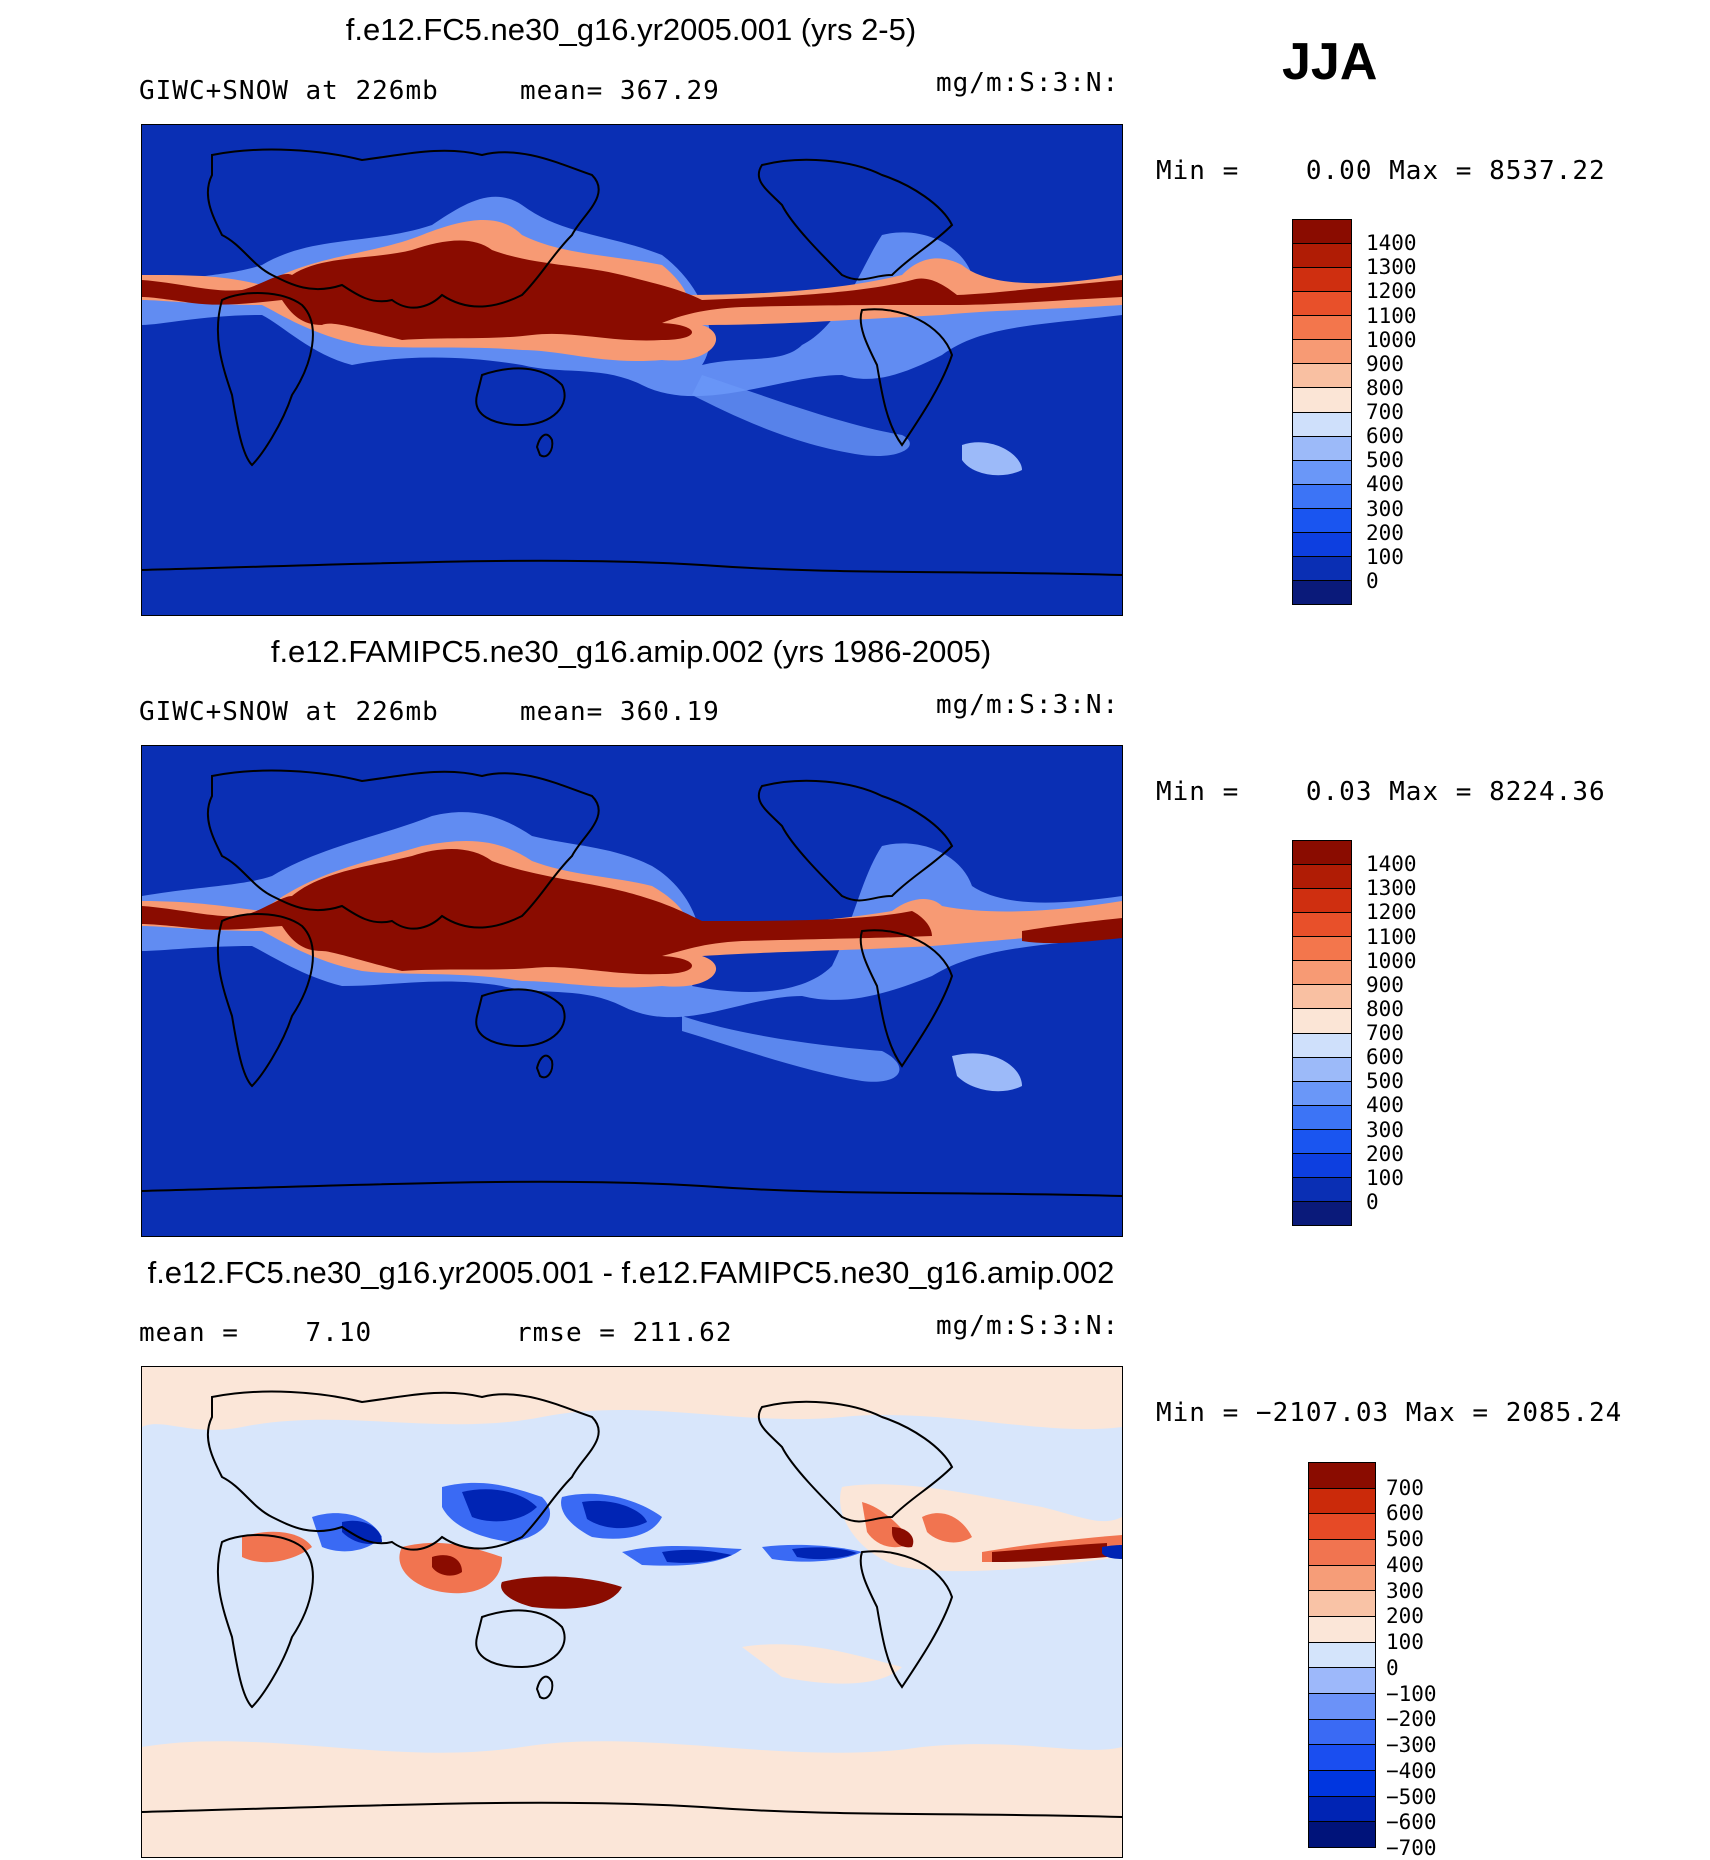 Image resolution: width=1710 pixels, height=1860 pixels. What do you see at coordinates (289, 712) in the screenshot?
I see `panel-2-variable-label: GIWC+SNOW at 226mb` at bounding box center [289, 712].